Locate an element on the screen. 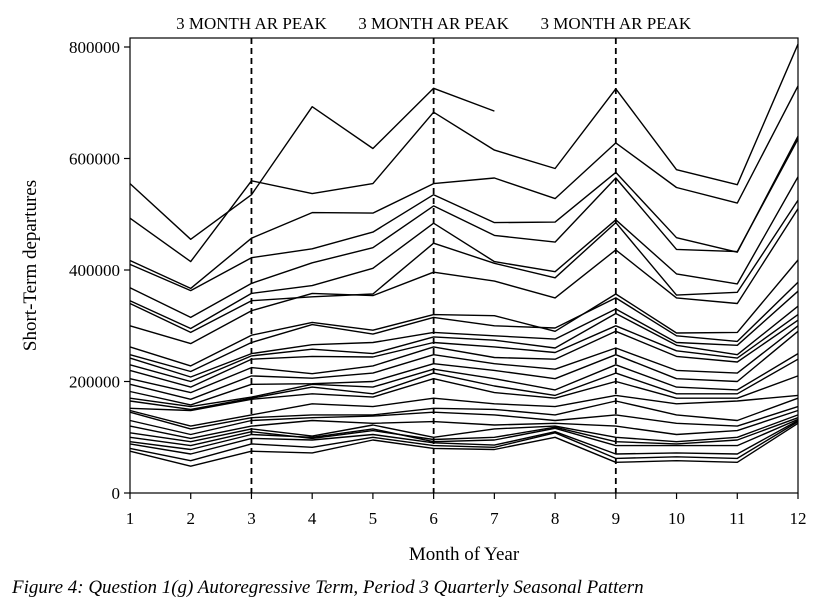  x-axis: 1 2 3 4 5 6 7 8 9 10 11 12 is located at coordinates (466, 510).